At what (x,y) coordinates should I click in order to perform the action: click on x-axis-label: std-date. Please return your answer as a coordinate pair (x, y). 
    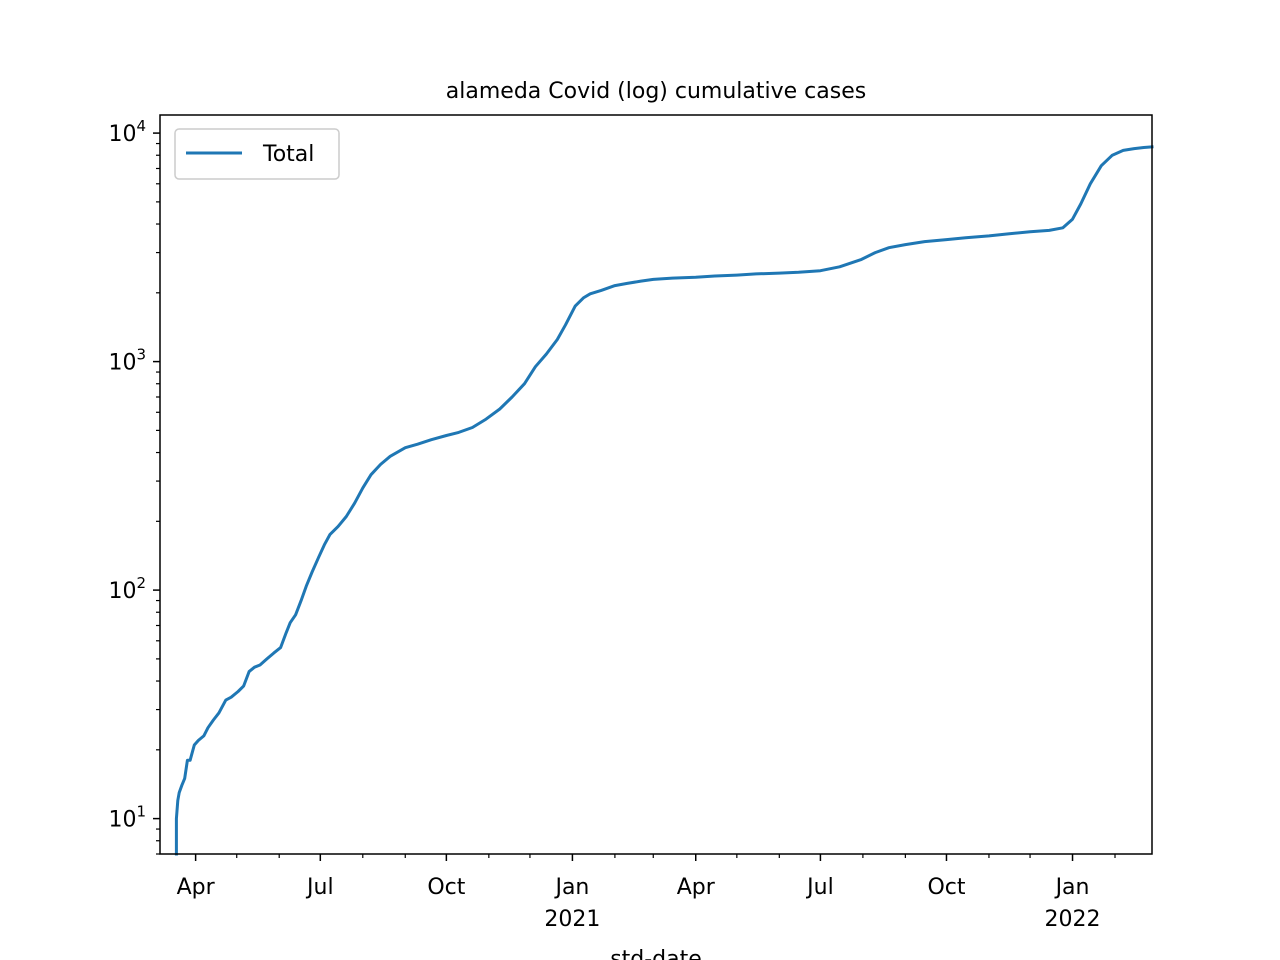
    Looking at the image, I should click on (656, 953).